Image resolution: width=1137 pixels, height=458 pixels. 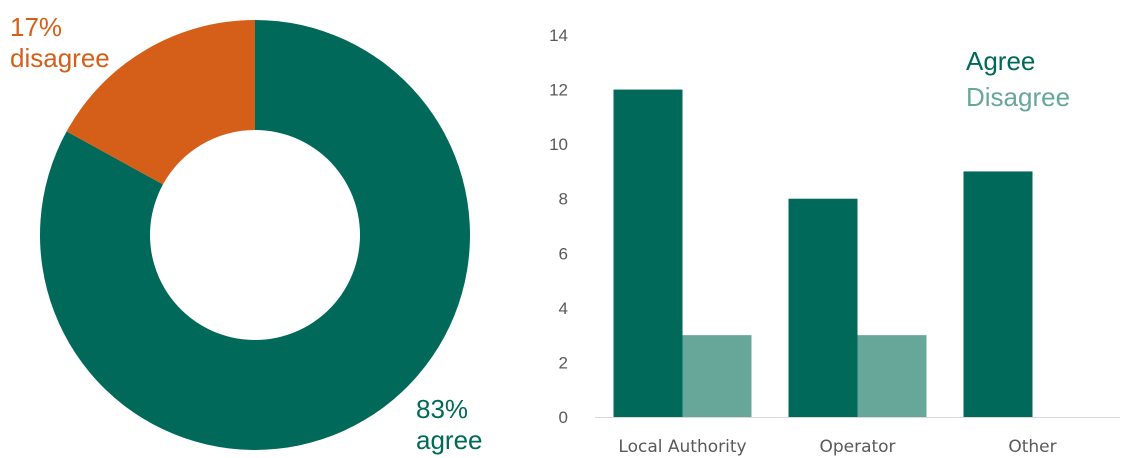 What do you see at coordinates (161, 102) in the screenshot?
I see `donut-slice-disagree` at bounding box center [161, 102].